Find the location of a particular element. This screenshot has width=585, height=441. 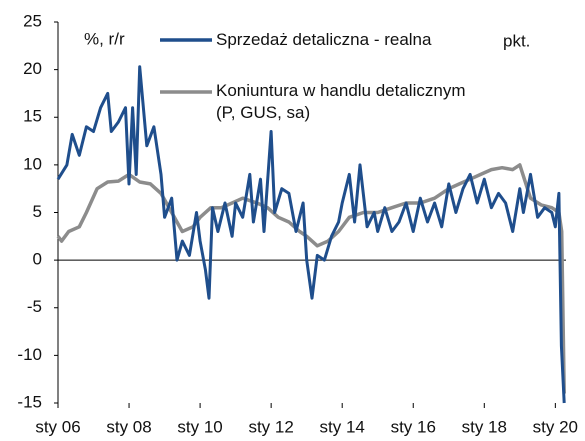

x-tick-label: sty 16 is located at coordinates (413, 426).